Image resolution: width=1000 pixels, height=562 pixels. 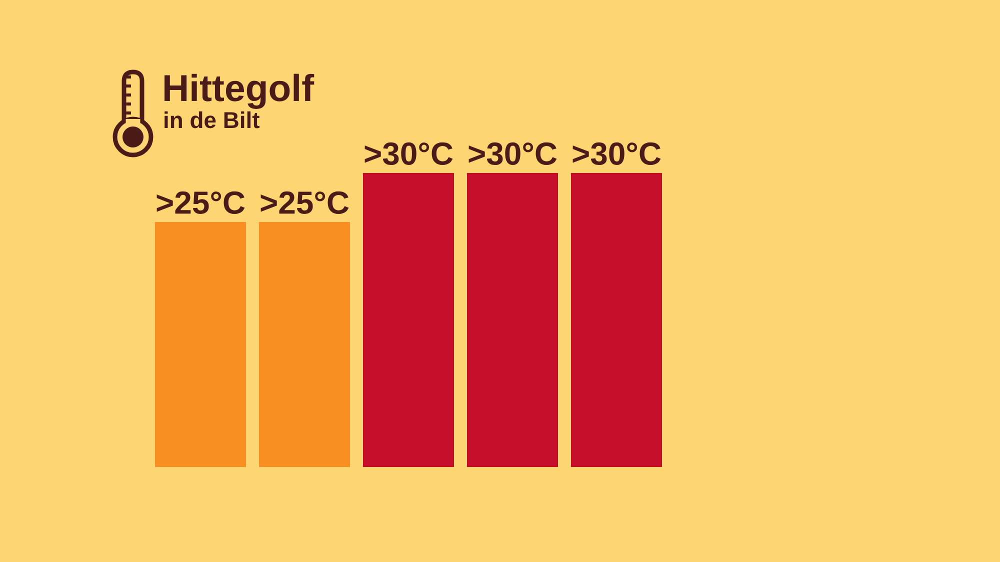 What do you see at coordinates (212, 119) in the screenshot?
I see `chart-subtitle: in de Bilt` at bounding box center [212, 119].